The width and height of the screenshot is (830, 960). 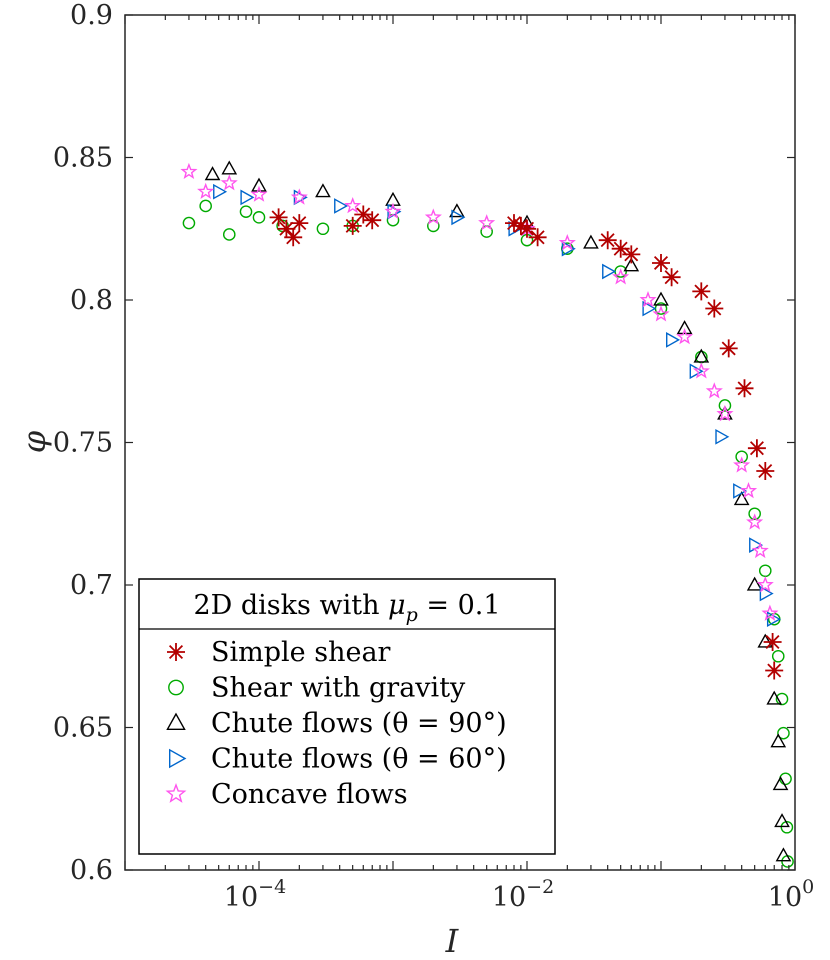 I want to click on y-tick-labels: 0.6 0.65 0.7 0.75 0.8 0.85 0.9, so click(x=83, y=443).